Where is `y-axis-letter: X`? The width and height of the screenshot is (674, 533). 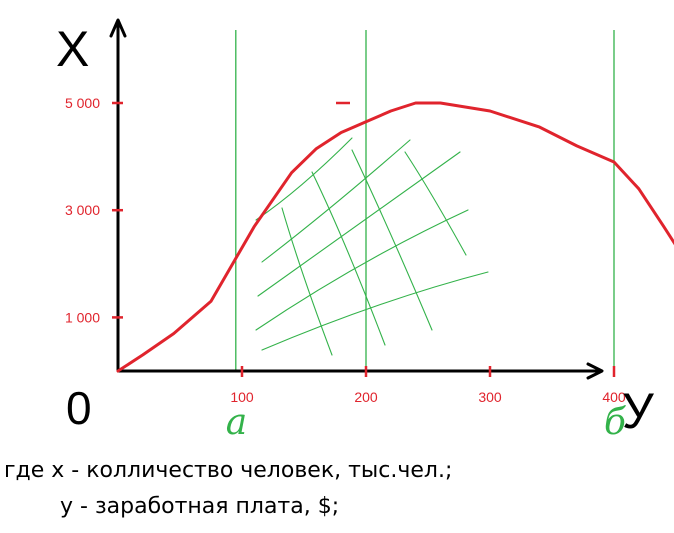 y-axis-letter: X is located at coordinates (72, 49).